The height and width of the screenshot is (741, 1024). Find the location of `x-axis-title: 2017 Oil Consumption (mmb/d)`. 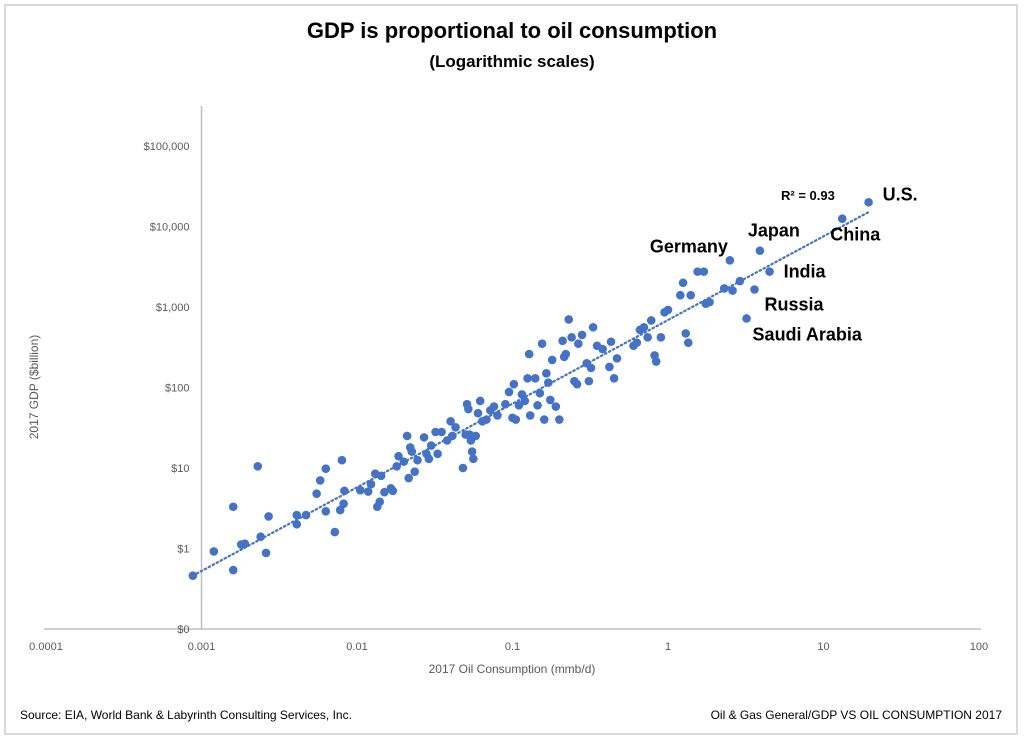

x-axis-title: 2017 Oil Consumption (mmb/d) is located at coordinates (512, 669).